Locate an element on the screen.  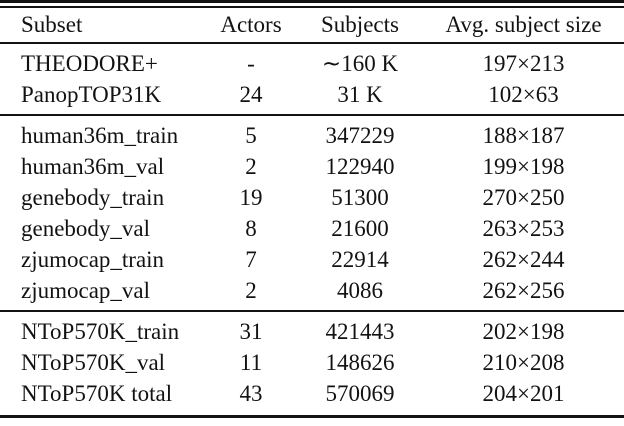
table-row: genebody_train 19 51300 270×250 is located at coordinates (312, 197).